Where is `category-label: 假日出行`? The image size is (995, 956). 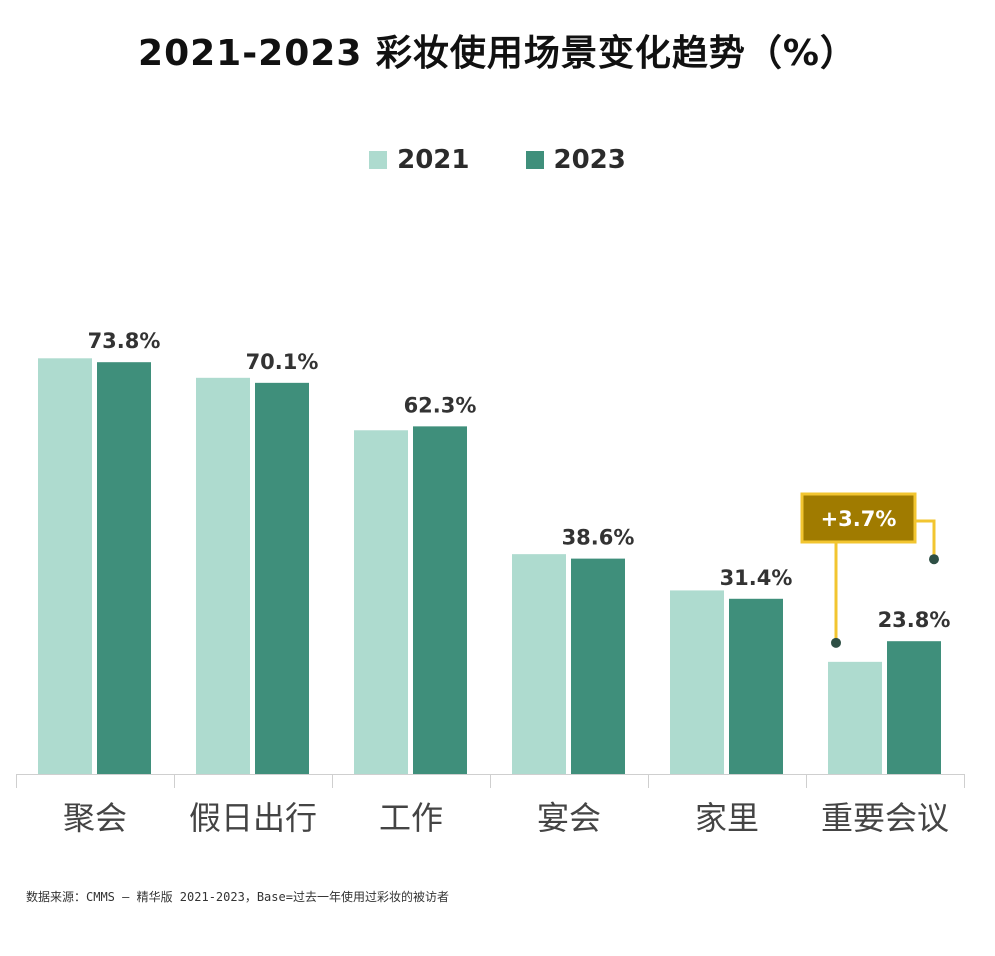
category-label: 假日出行 is located at coordinates (253, 818).